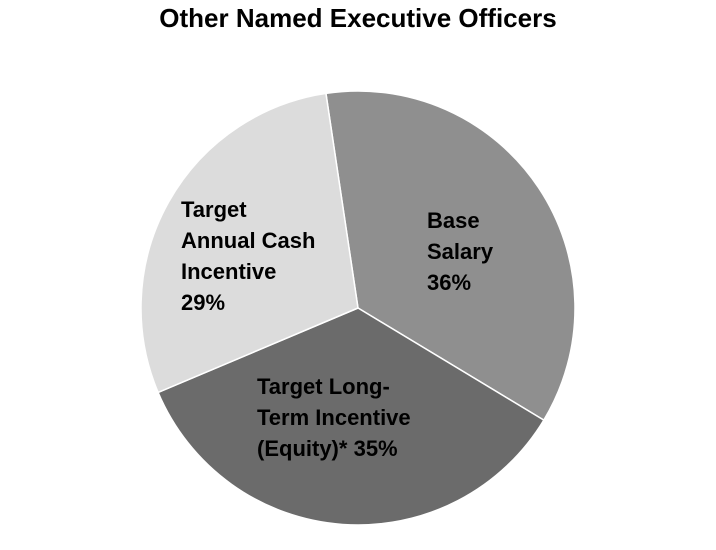 This screenshot has height=550, width=716. I want to click on slice-label: Base Salary 36%, so click(469, 251).